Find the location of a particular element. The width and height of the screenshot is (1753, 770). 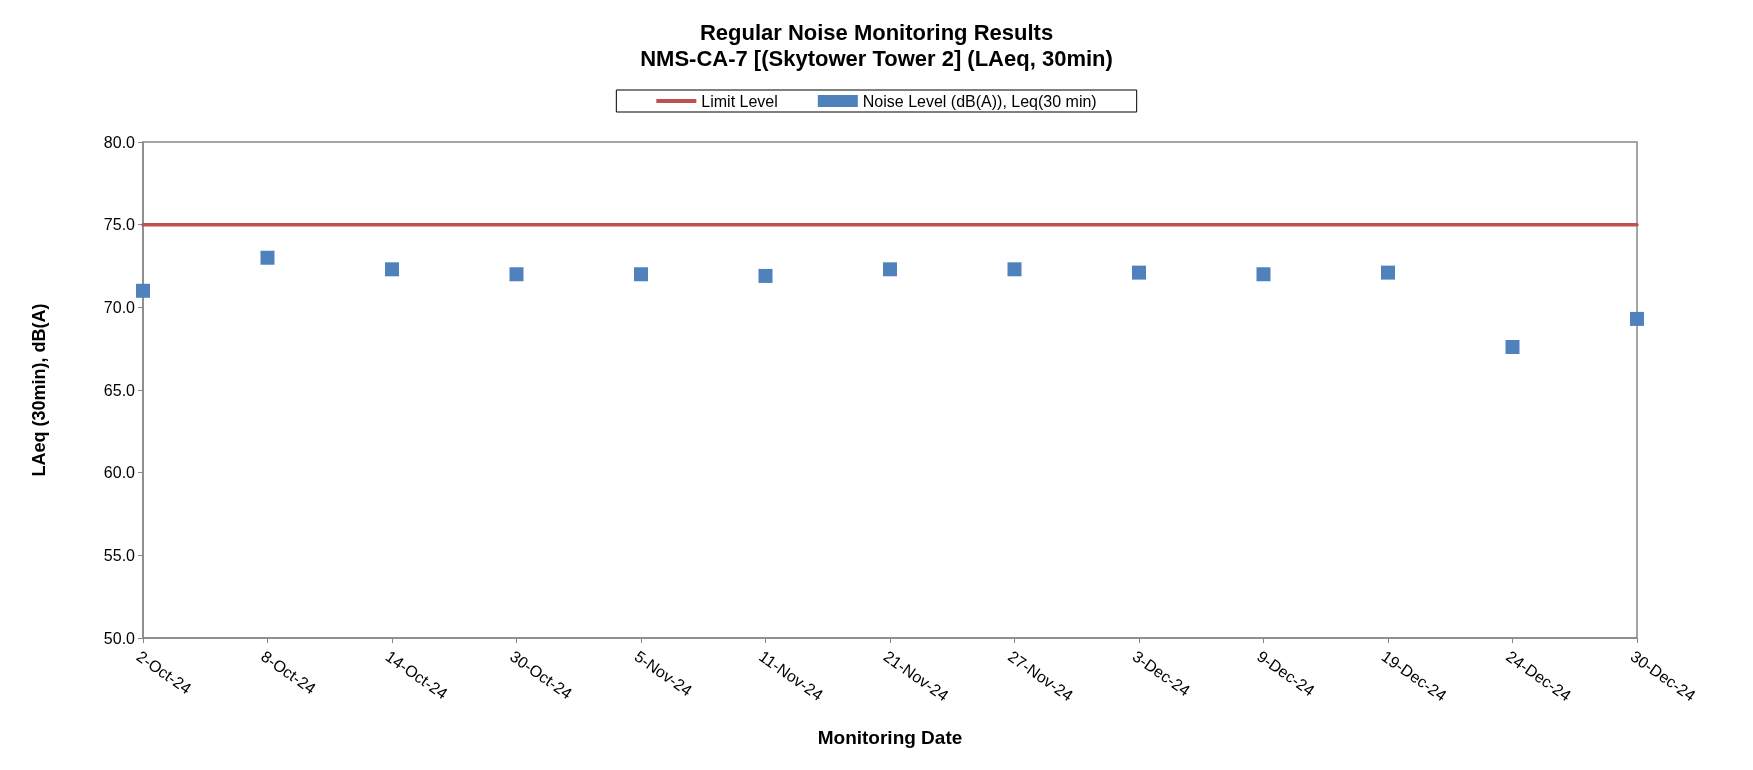

chart-title: Regular Noise Monitoring Results is located at coordinates (876, 32).